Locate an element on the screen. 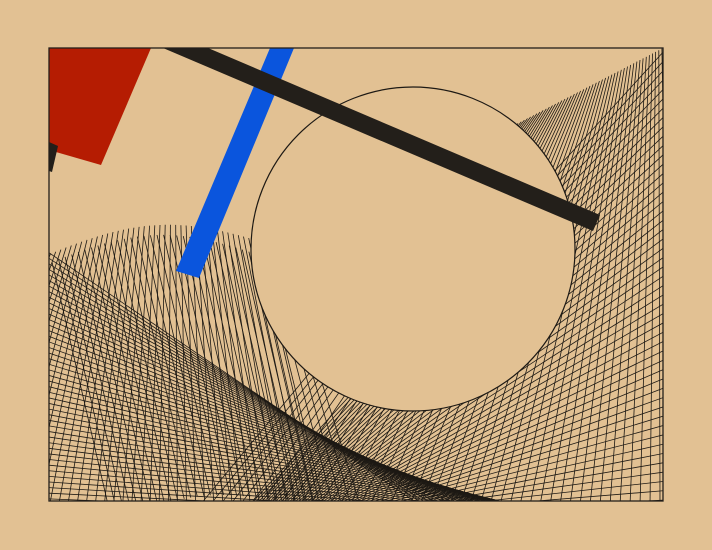 This screenshot has height=550, width=712. red-quad is located at coordinates (100, 106).